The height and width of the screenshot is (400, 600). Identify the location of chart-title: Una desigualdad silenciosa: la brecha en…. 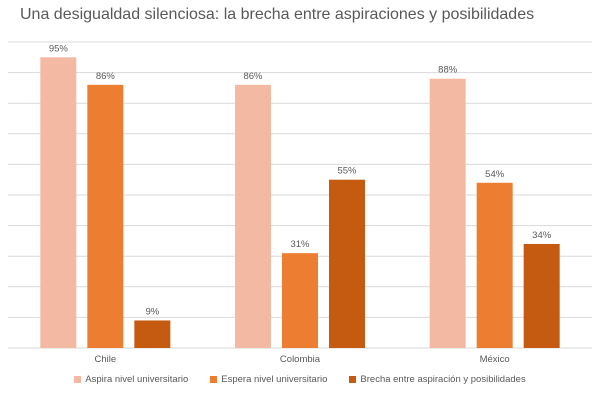
(277, 14).